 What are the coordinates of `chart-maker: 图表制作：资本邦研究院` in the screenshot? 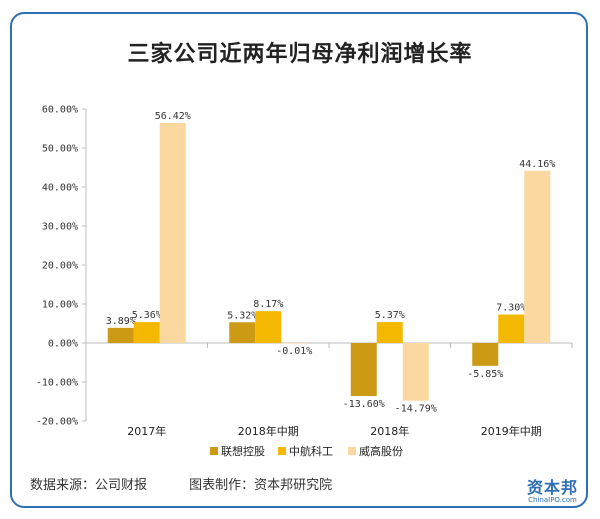 It's located at (261, 485).